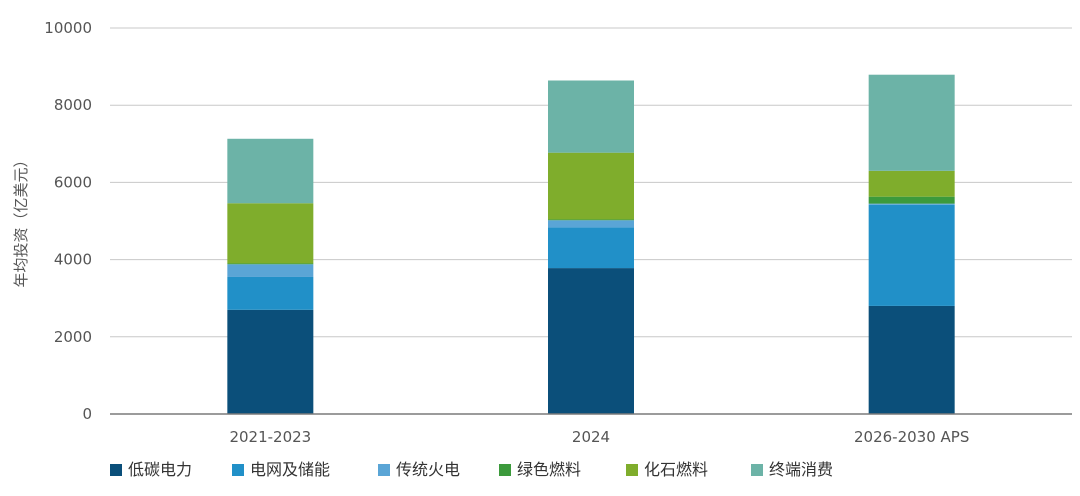  Describe the element at coordinates (801, 469) in the screenshot. I see `legend-label: 终端消费` at that location.